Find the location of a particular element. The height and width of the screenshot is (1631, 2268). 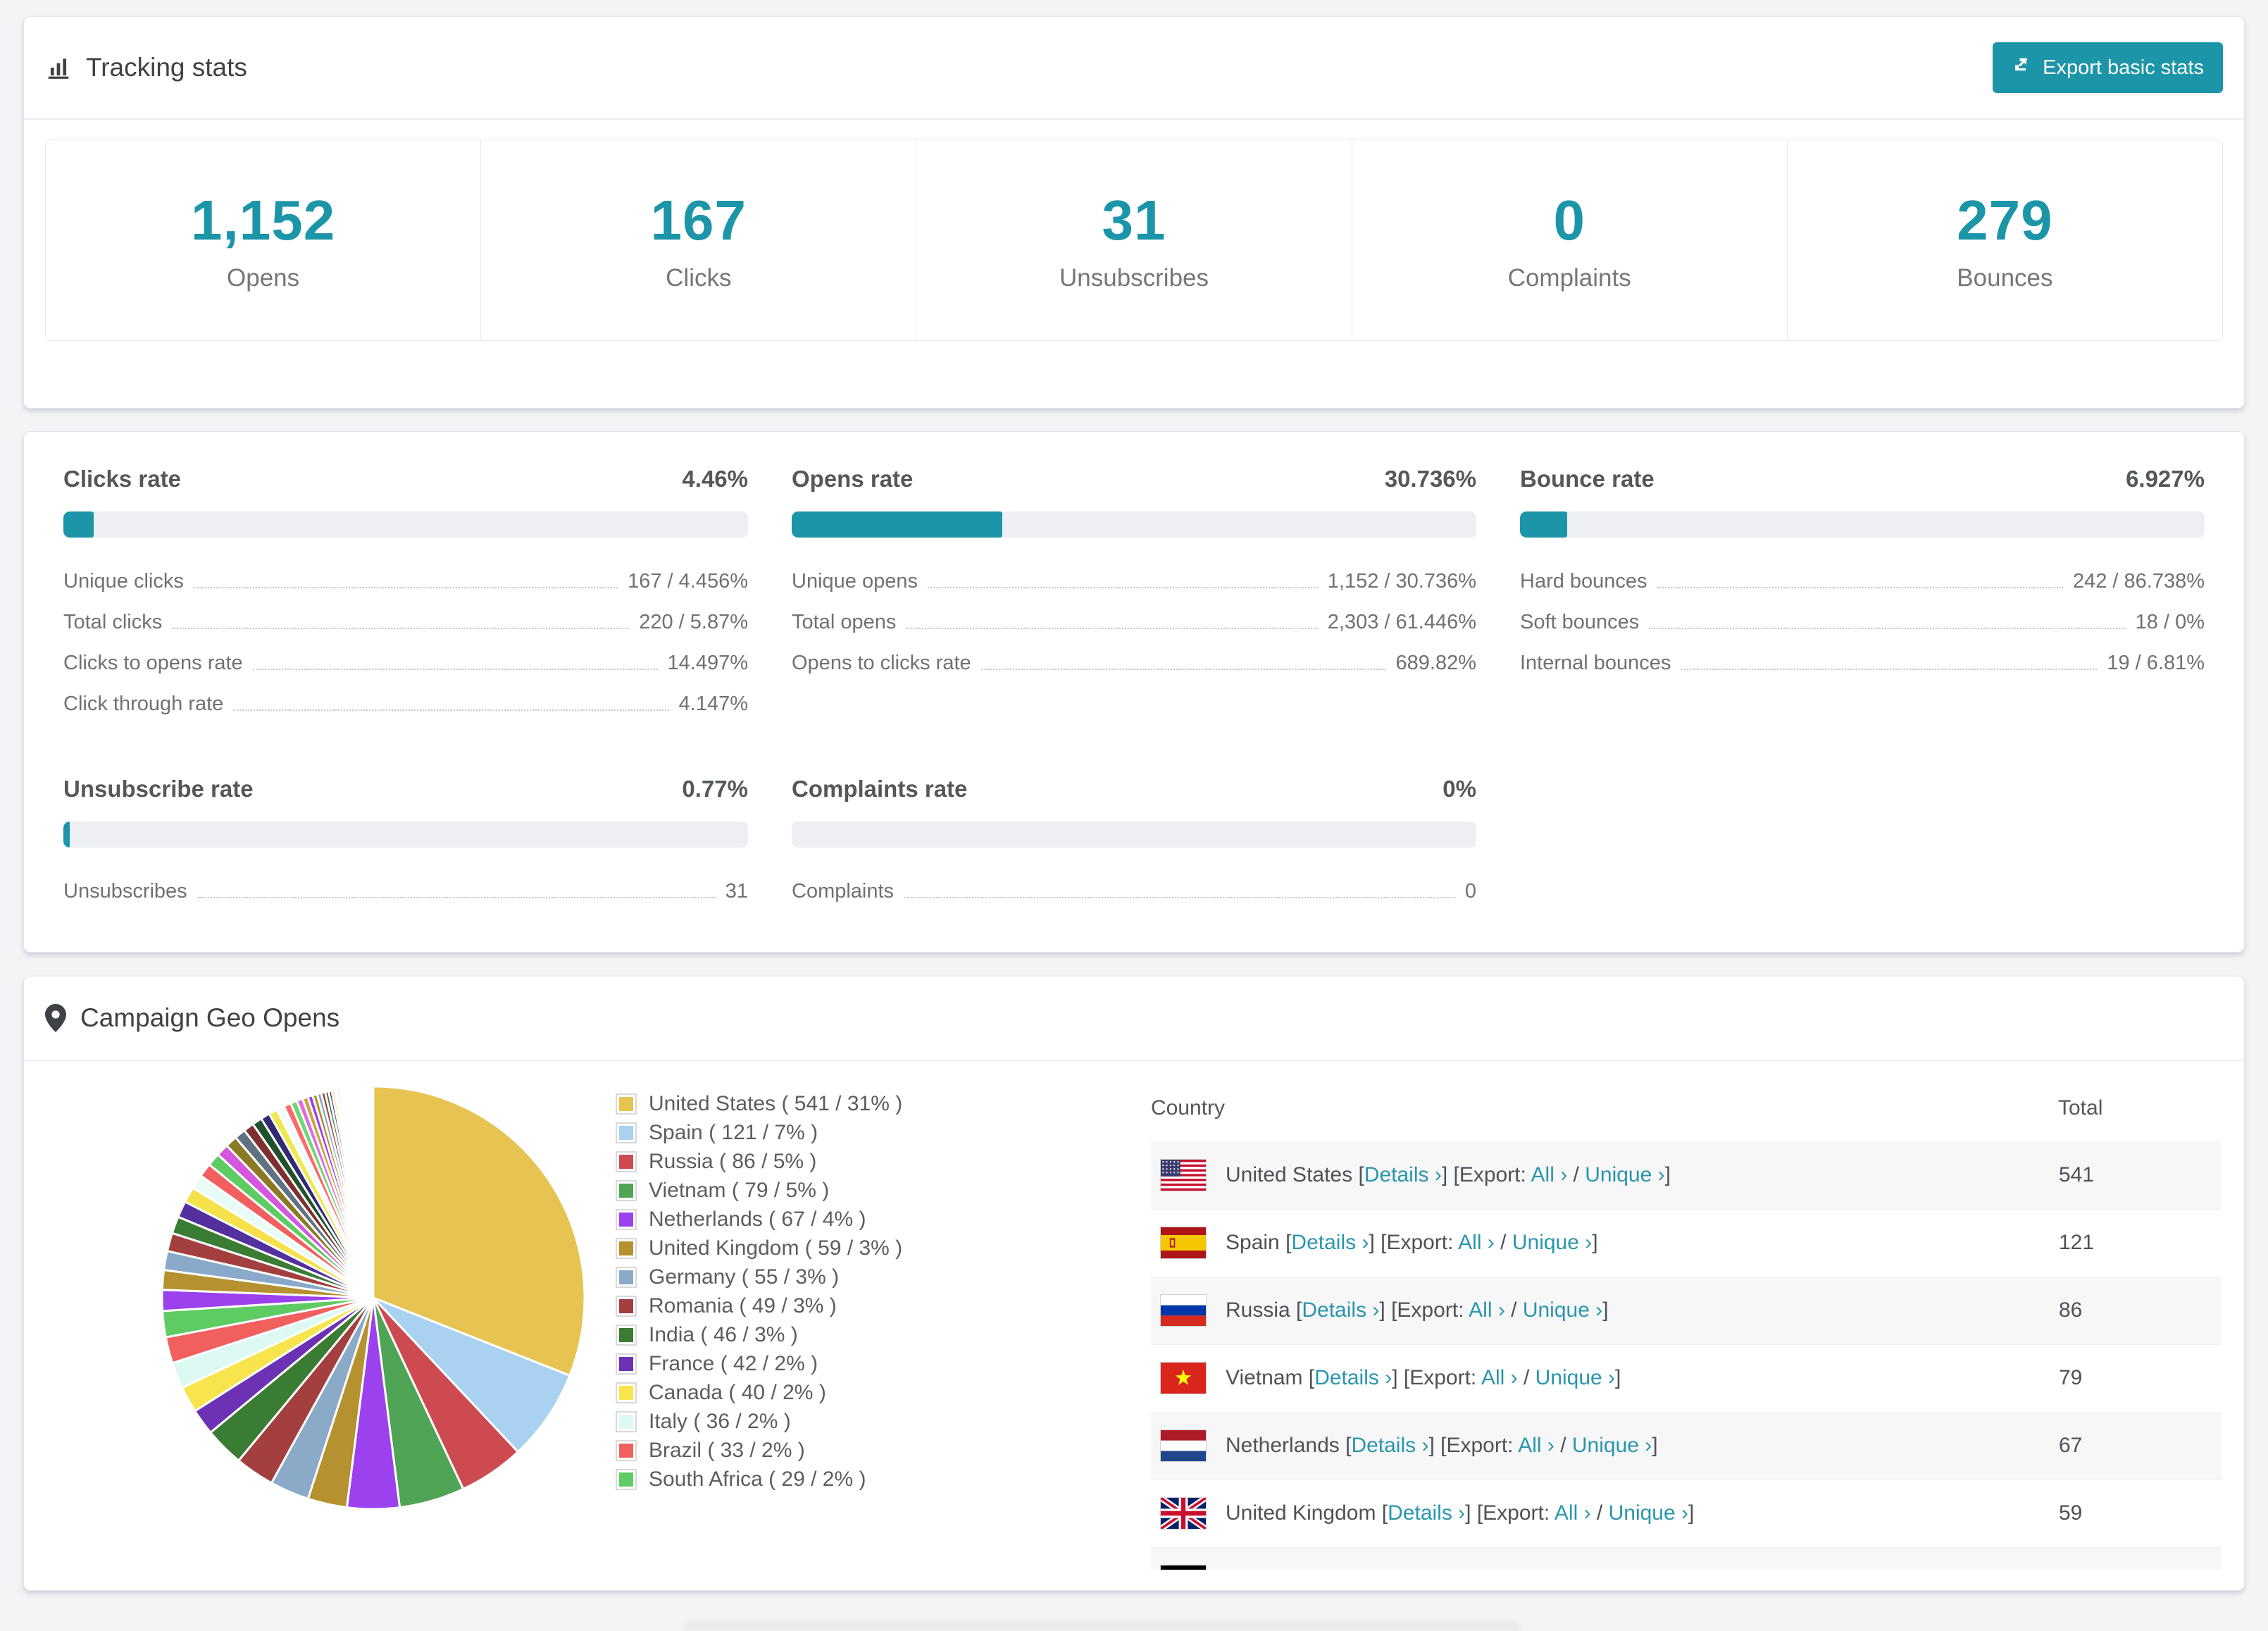

rate-detail-row: Complaints 0 is located at coordinates (1134, 890).